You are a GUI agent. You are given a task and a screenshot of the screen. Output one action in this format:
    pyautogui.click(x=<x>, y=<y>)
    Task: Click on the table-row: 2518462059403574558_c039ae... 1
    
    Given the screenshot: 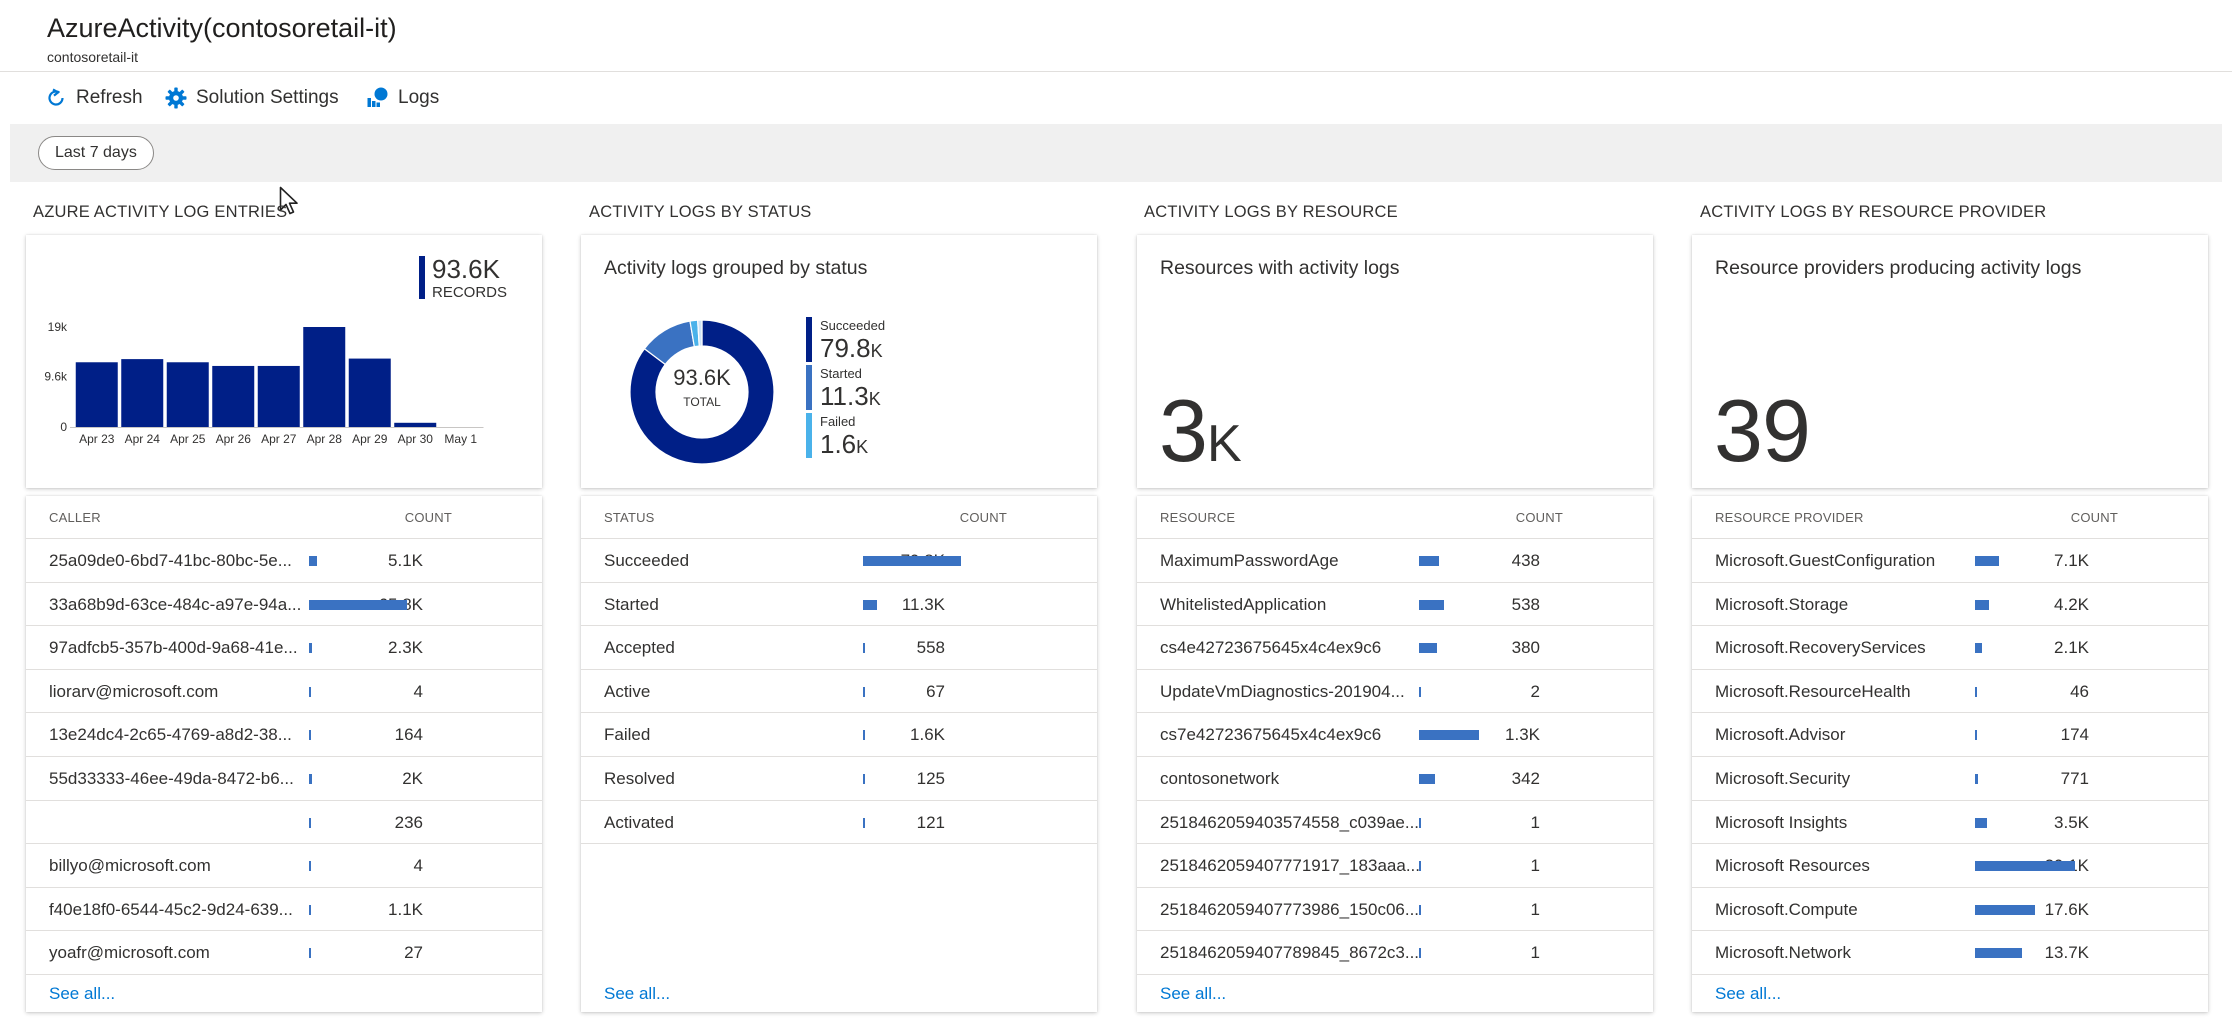 What is the action you would take?
    pyautogui.click(x=1395, y=823)
    